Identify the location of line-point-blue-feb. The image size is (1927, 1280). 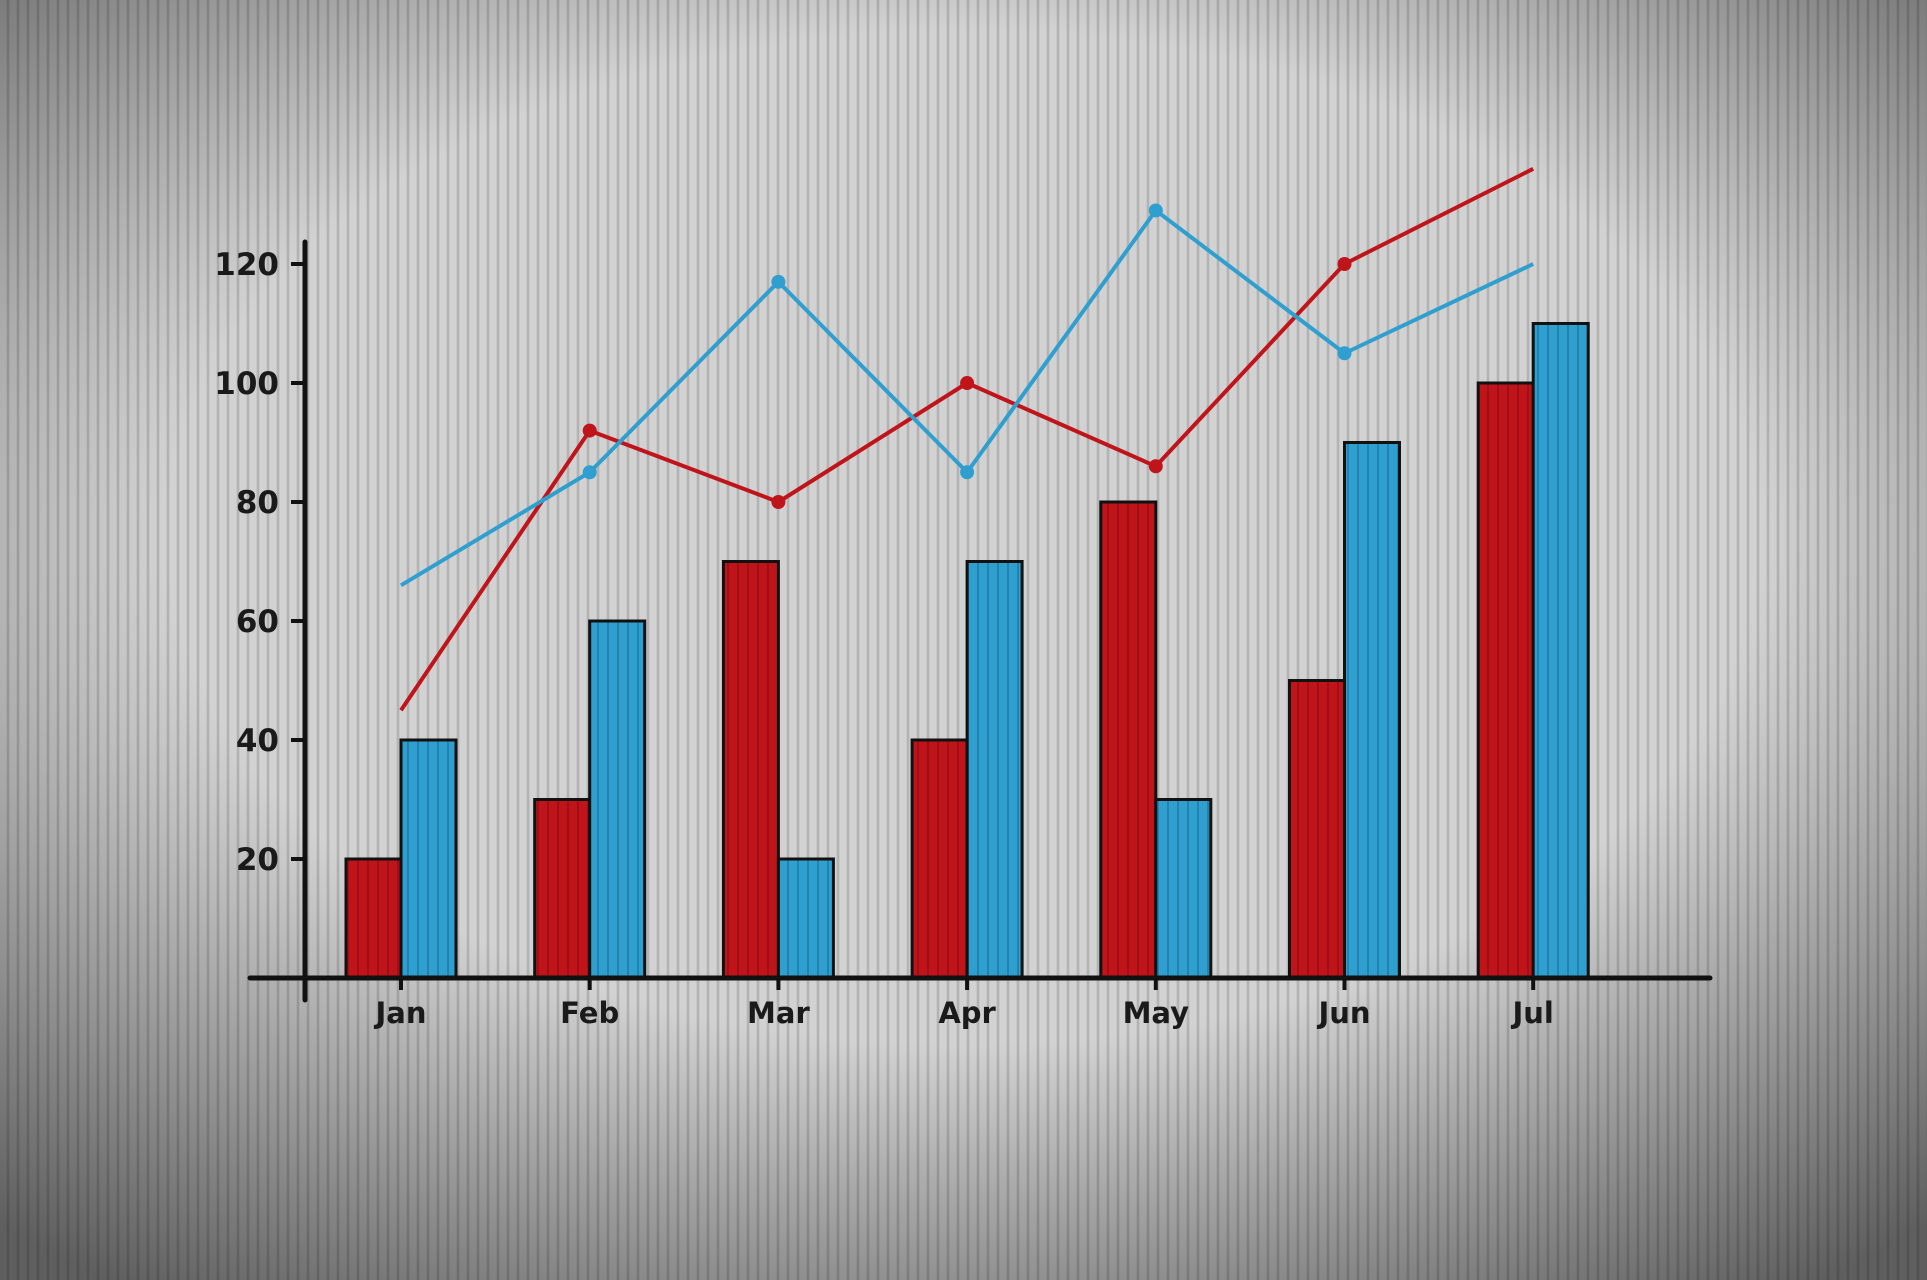
(589, 472).